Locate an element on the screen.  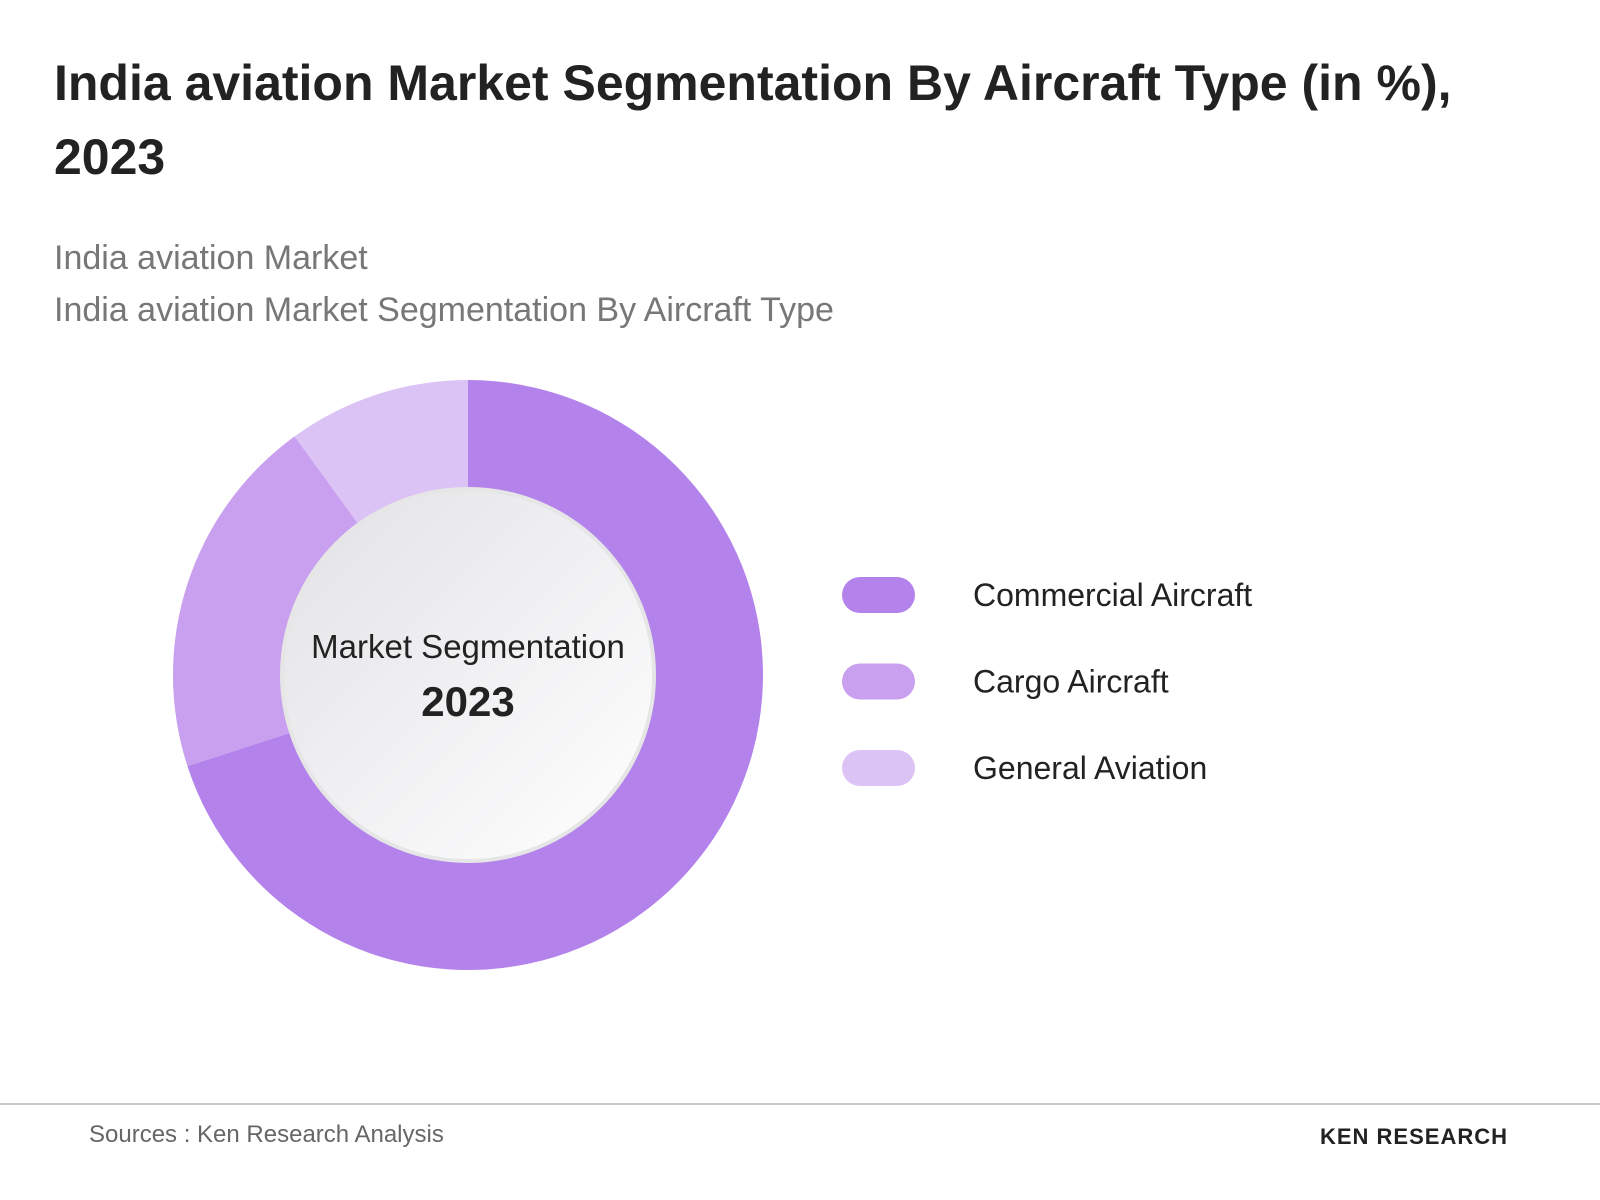
center-label: Market Segmentation is located at coordinates (468, 646).